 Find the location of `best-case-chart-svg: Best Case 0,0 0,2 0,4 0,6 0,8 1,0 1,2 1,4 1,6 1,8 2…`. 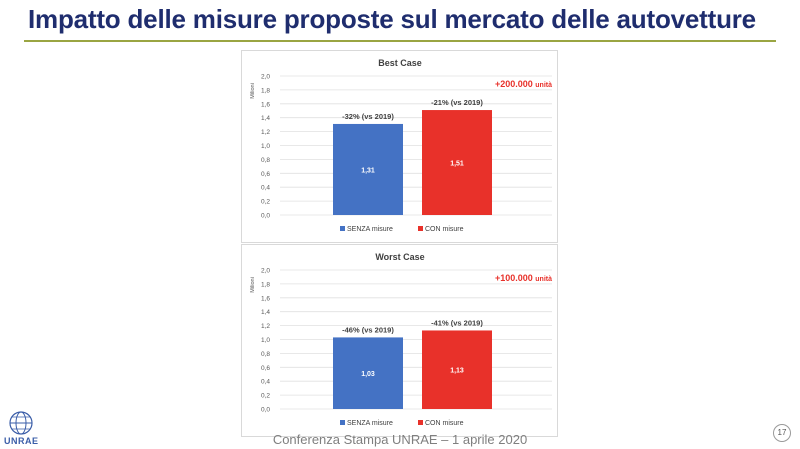

best-case-chart-svg: Best Case 0,0 0,2 0,4 0,6 0,8 1,0 1,2 1,4 1,6 1,8 2… is located at coordinates (401, 145).